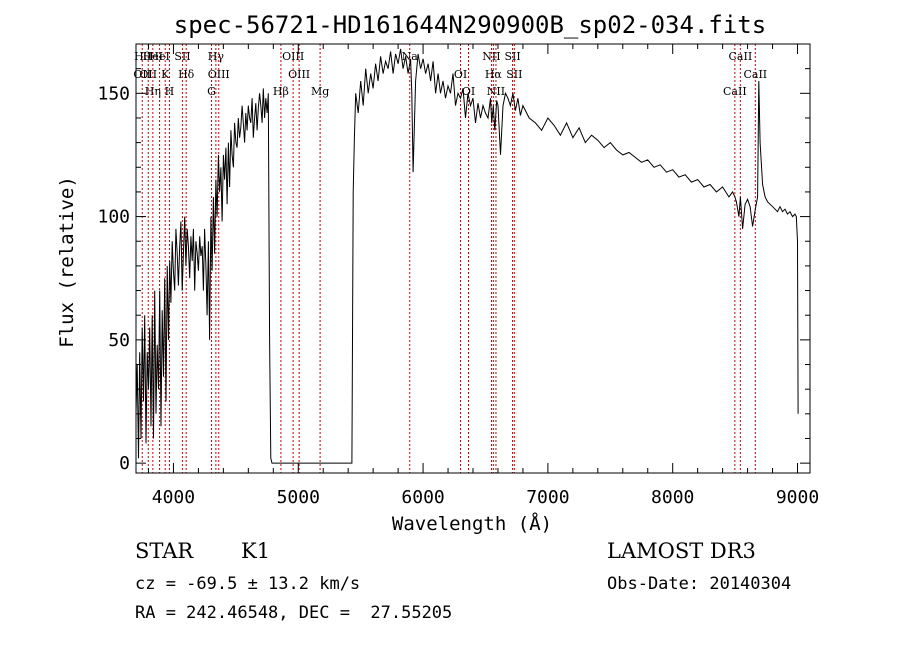 Image resolution: width=900 pixels, height=649 pixels. Describe the element at coordinates (113, 93) in the screenshot. I see `y-tick-label: 150` at that location.